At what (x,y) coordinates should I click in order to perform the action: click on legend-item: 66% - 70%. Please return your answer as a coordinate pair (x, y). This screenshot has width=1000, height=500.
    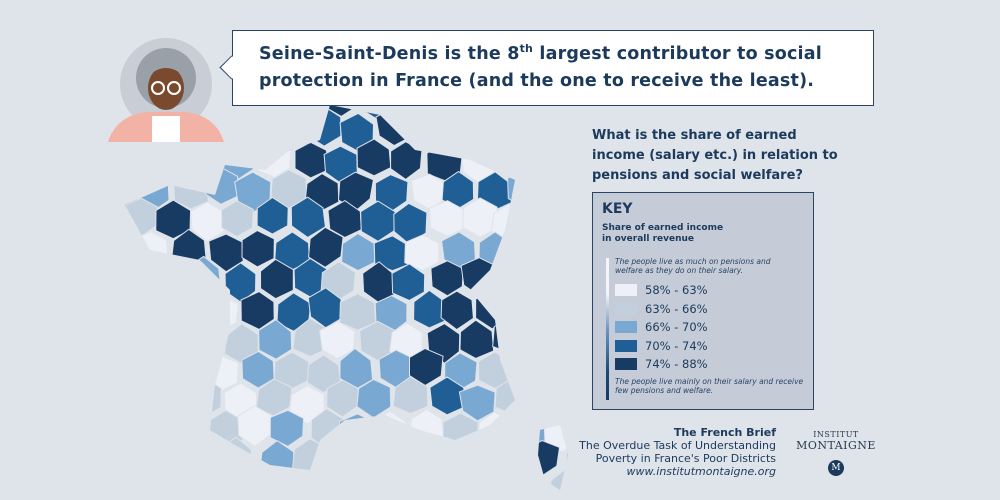
    Looking at the image, I should click on (661, 327).